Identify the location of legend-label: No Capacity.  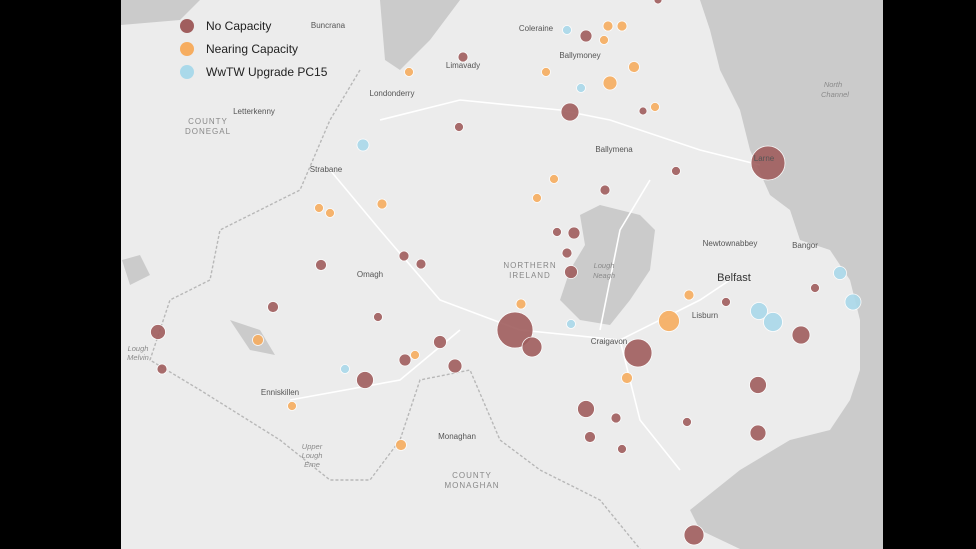
(238, 26).